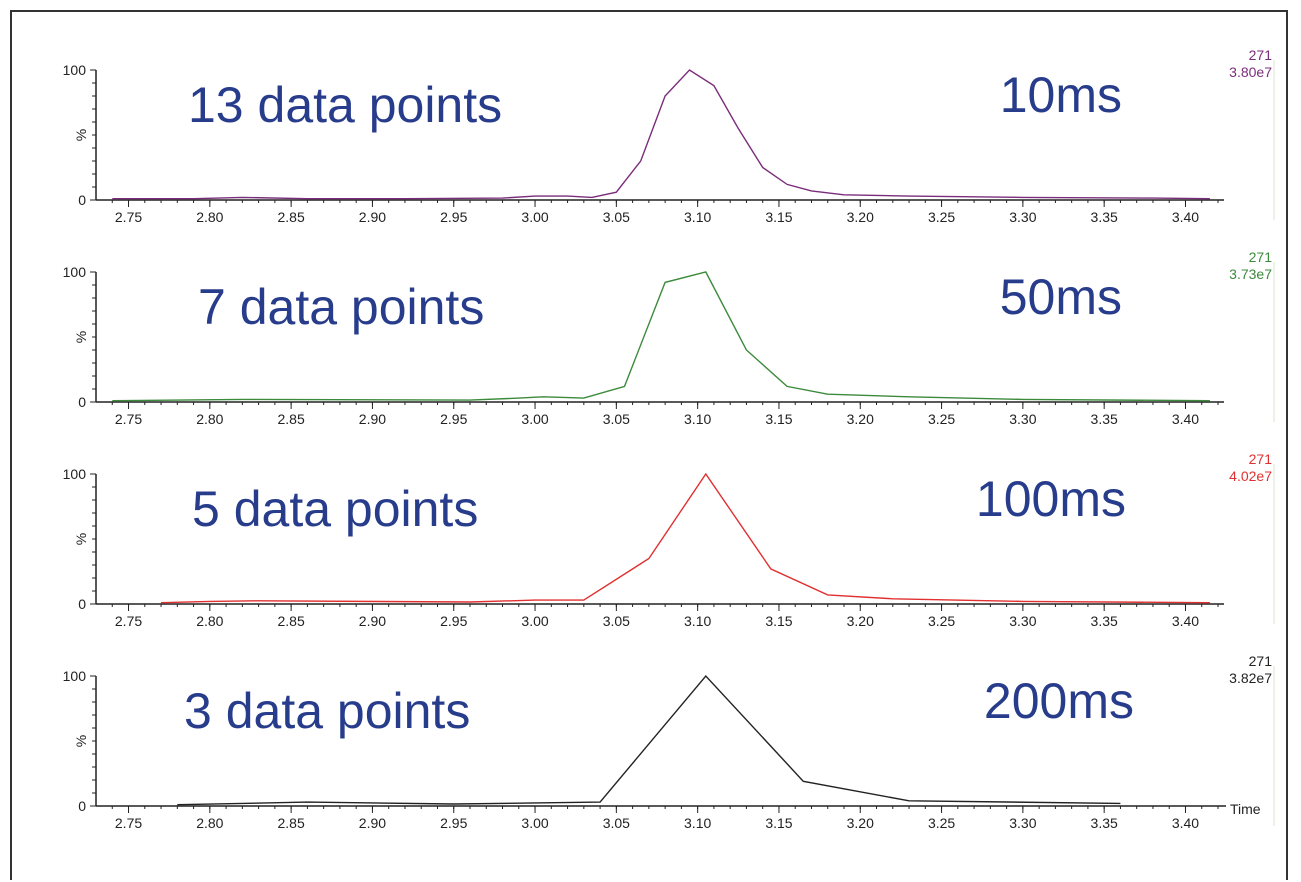  Describe the element at coordinates (616, 217) in the screenshot. I see `panel-1-x-tick-label: 3.05` at that location.